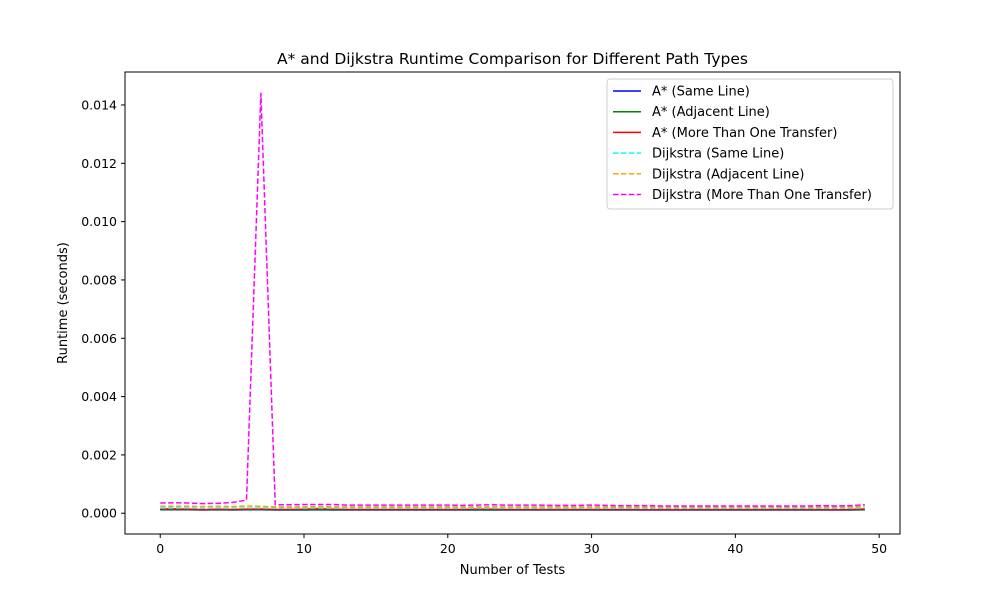 The width and height of the screenshot is (1000, 600). Describe the element at coordinates (99, 104) in the screenshot. I see `y-tick-label: 0.014` at that location.